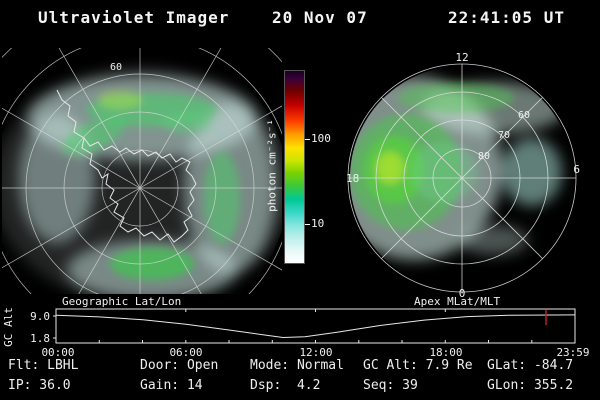 The height and width of the screenshot is (400, 600). I want to click on strip-chart-frame, so click(315, 326).